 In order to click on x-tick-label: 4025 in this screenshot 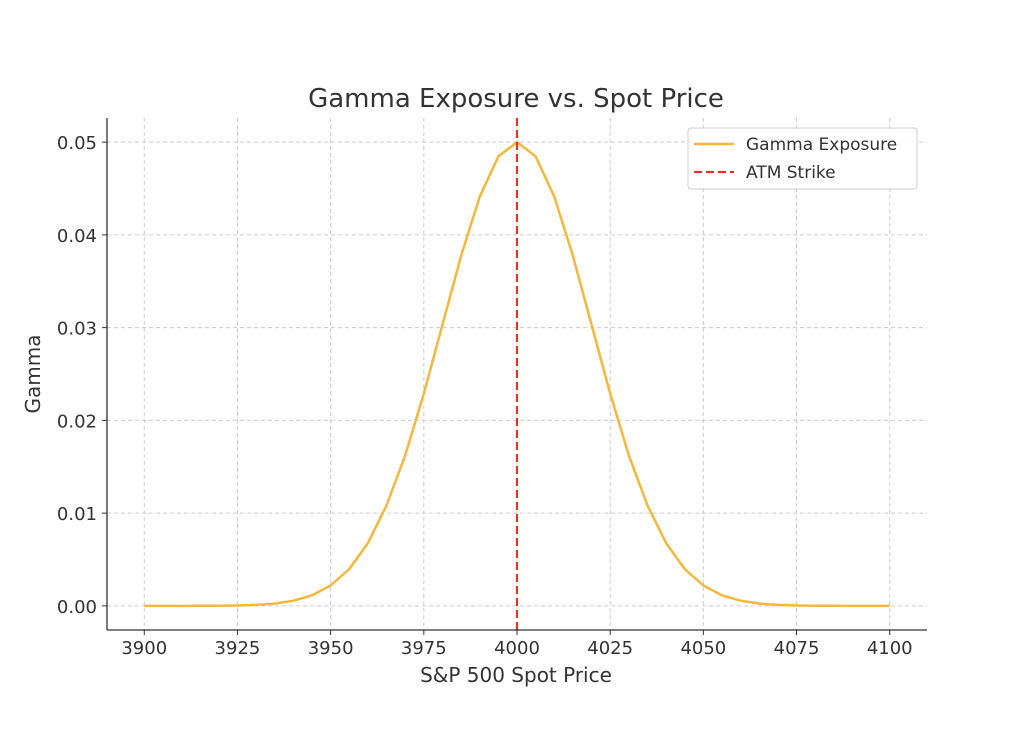, I will do `click(610, 648)`.